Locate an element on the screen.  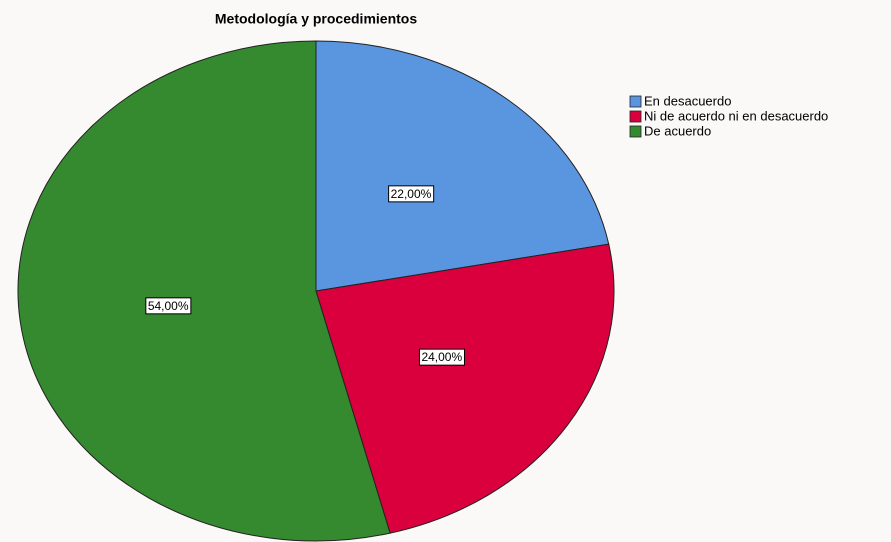
data-label: 54,00% is located at coordinates (168, 306).